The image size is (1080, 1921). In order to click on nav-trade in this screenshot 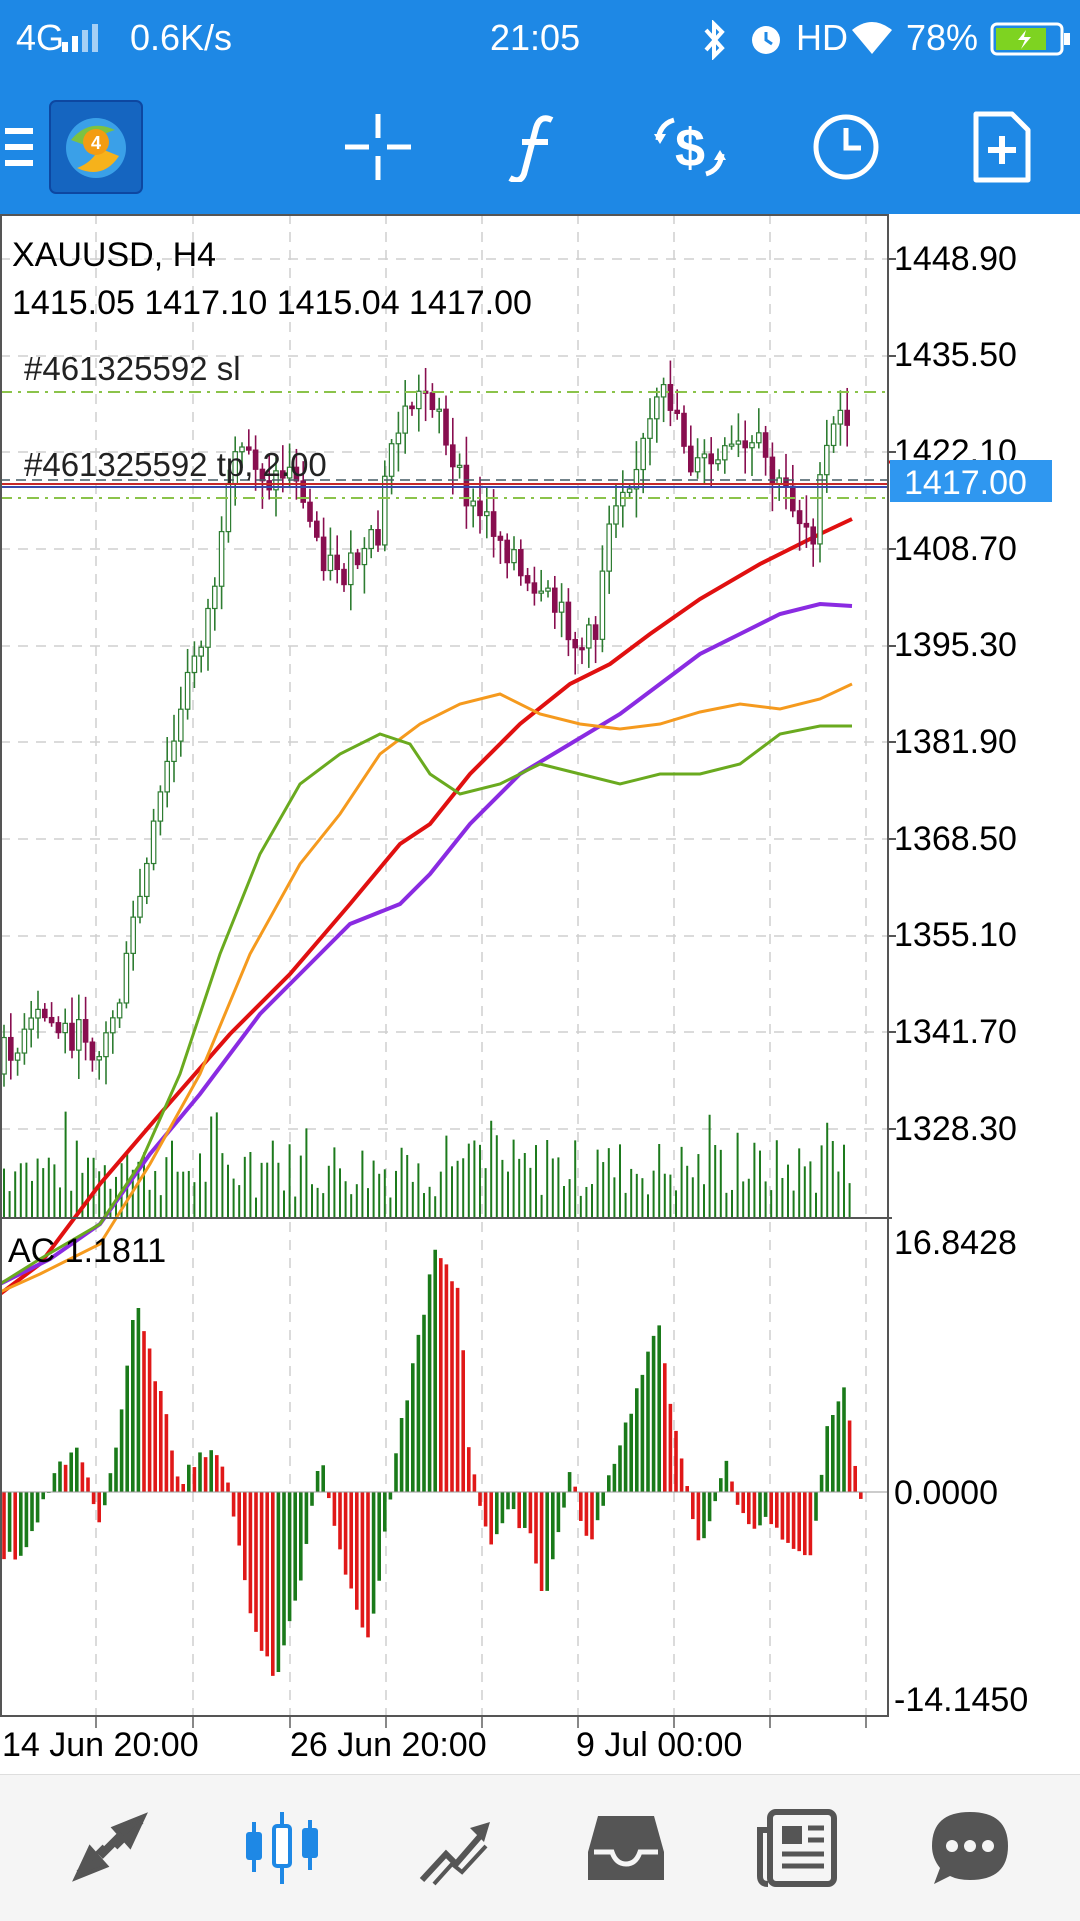, I will do `click(454, 1848)`.